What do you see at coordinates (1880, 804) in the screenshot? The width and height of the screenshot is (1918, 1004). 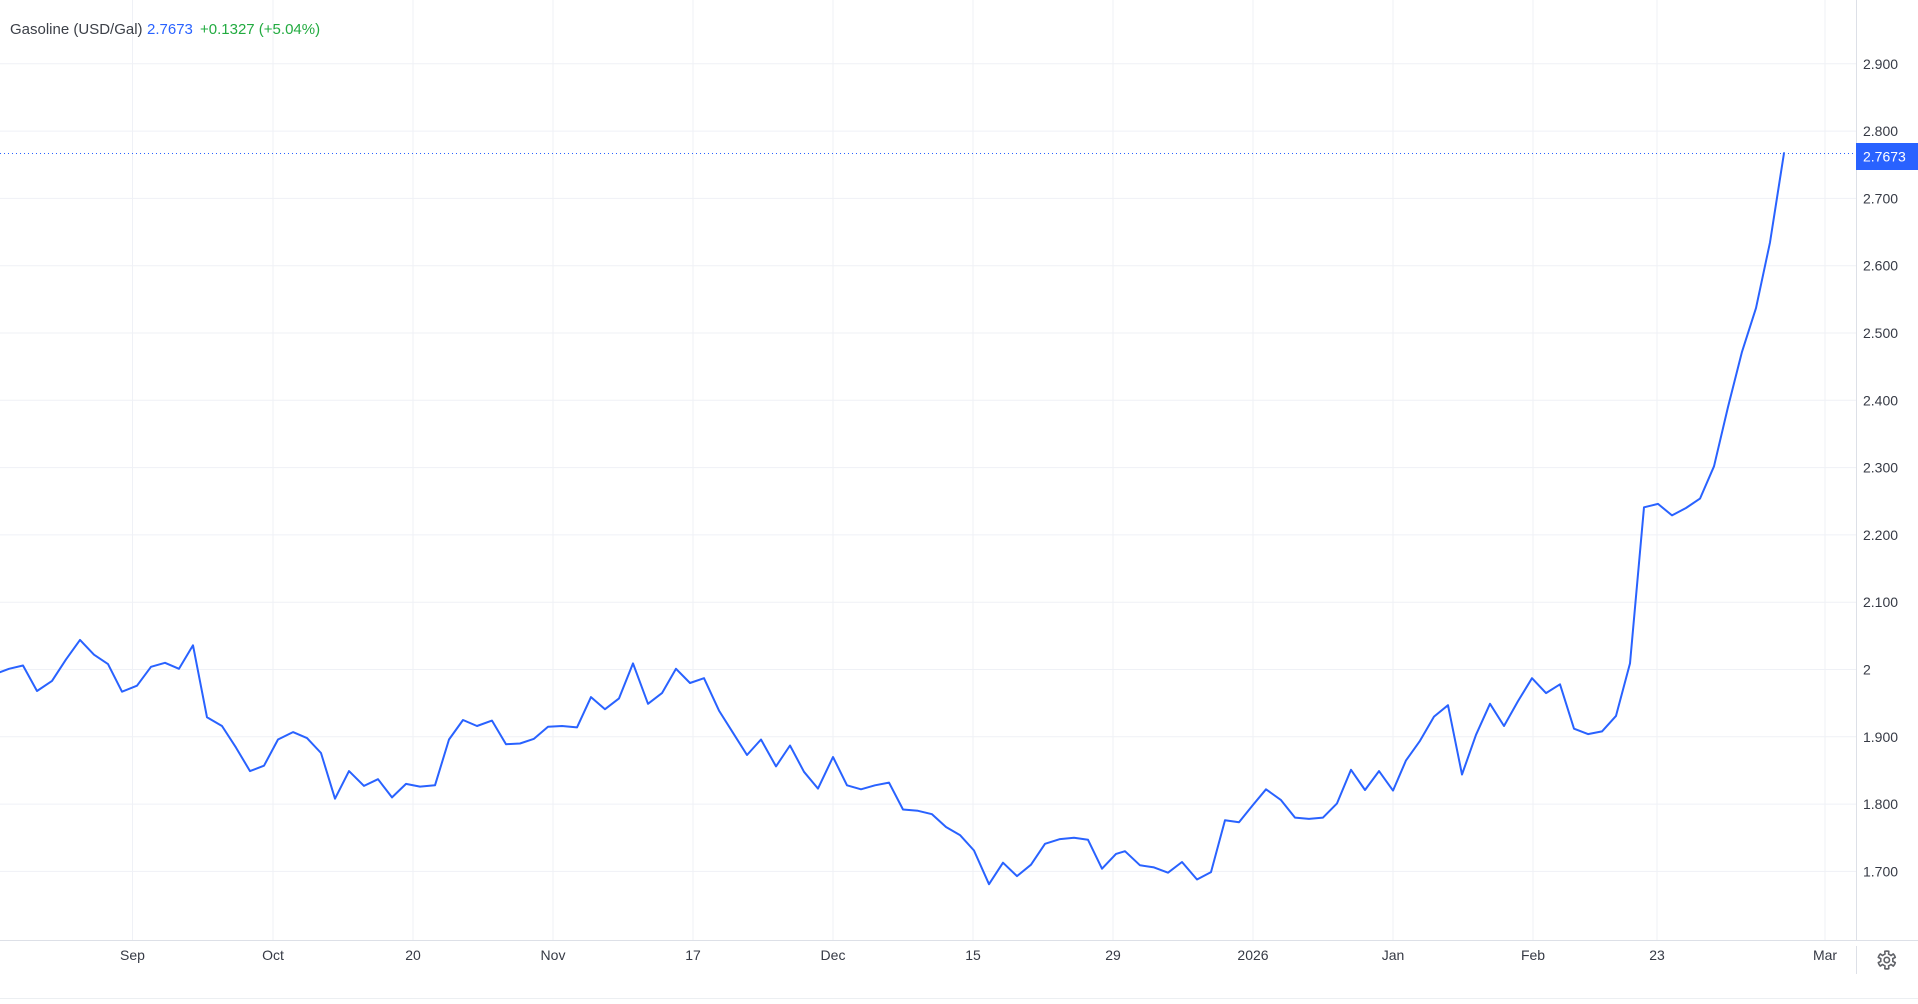 I see `svg-text: 1.800` at bounding box center [1880, 804].